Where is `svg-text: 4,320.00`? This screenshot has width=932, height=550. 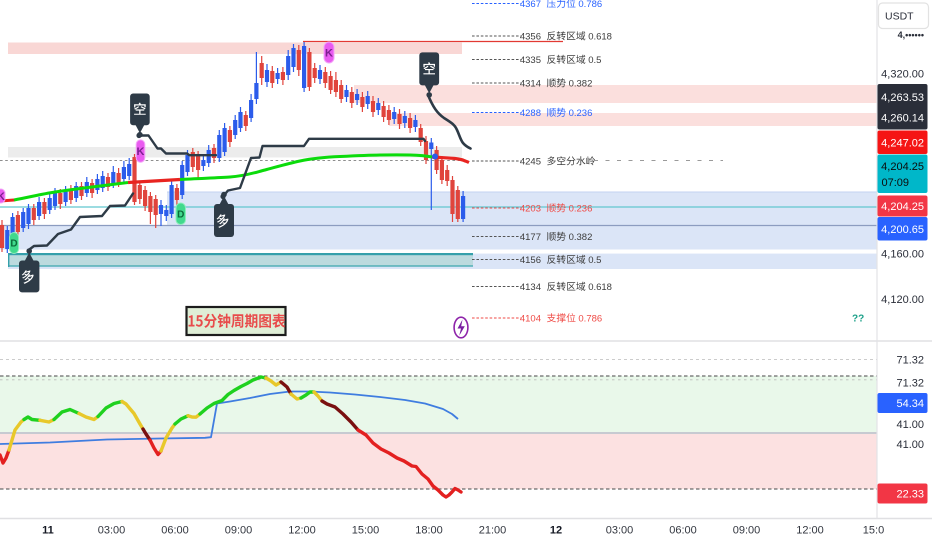
svg-text: 4,320.00 is located at coordinates (902, 75).